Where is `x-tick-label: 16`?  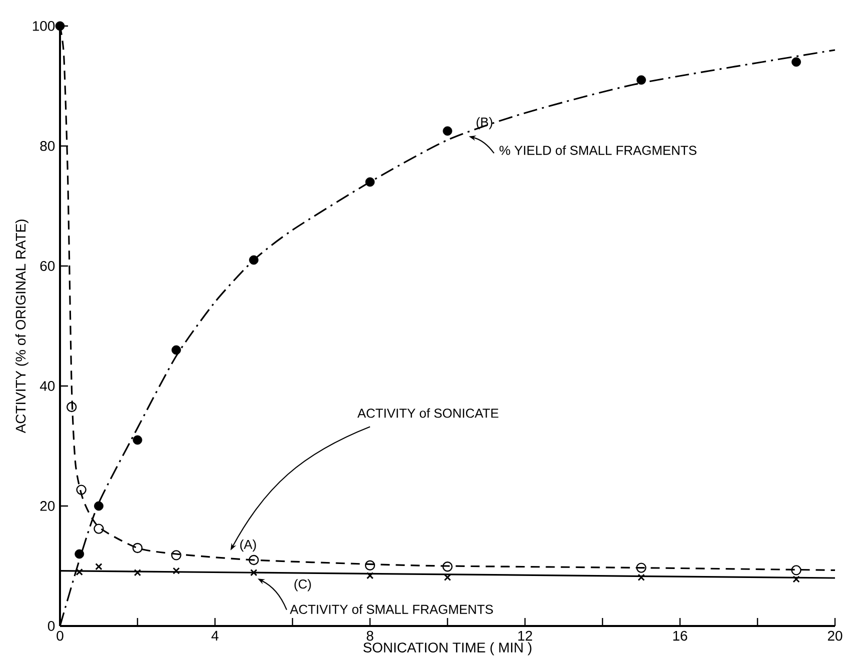 x-tick-label: 16 is located at coordinates (680, 635).